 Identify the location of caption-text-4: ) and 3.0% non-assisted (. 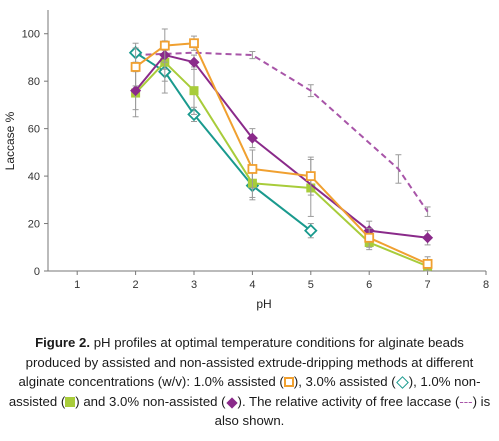
(150, 401).